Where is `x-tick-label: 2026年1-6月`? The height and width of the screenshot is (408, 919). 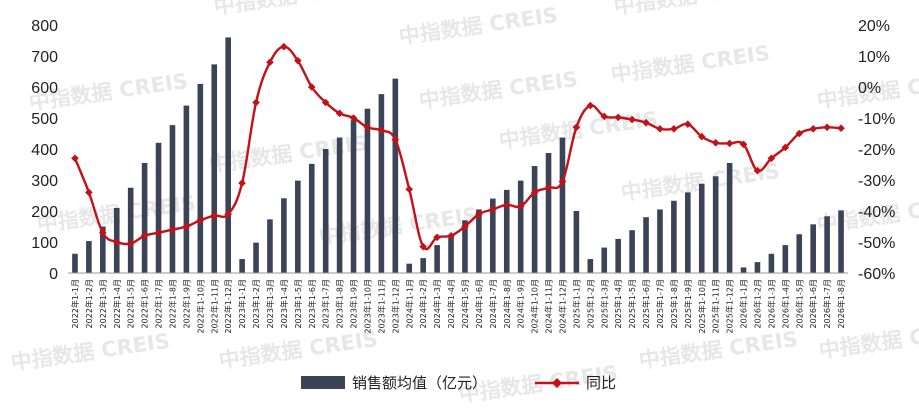
x-tick-label: 2026年1-6月 is located at coordinates (813, 303).